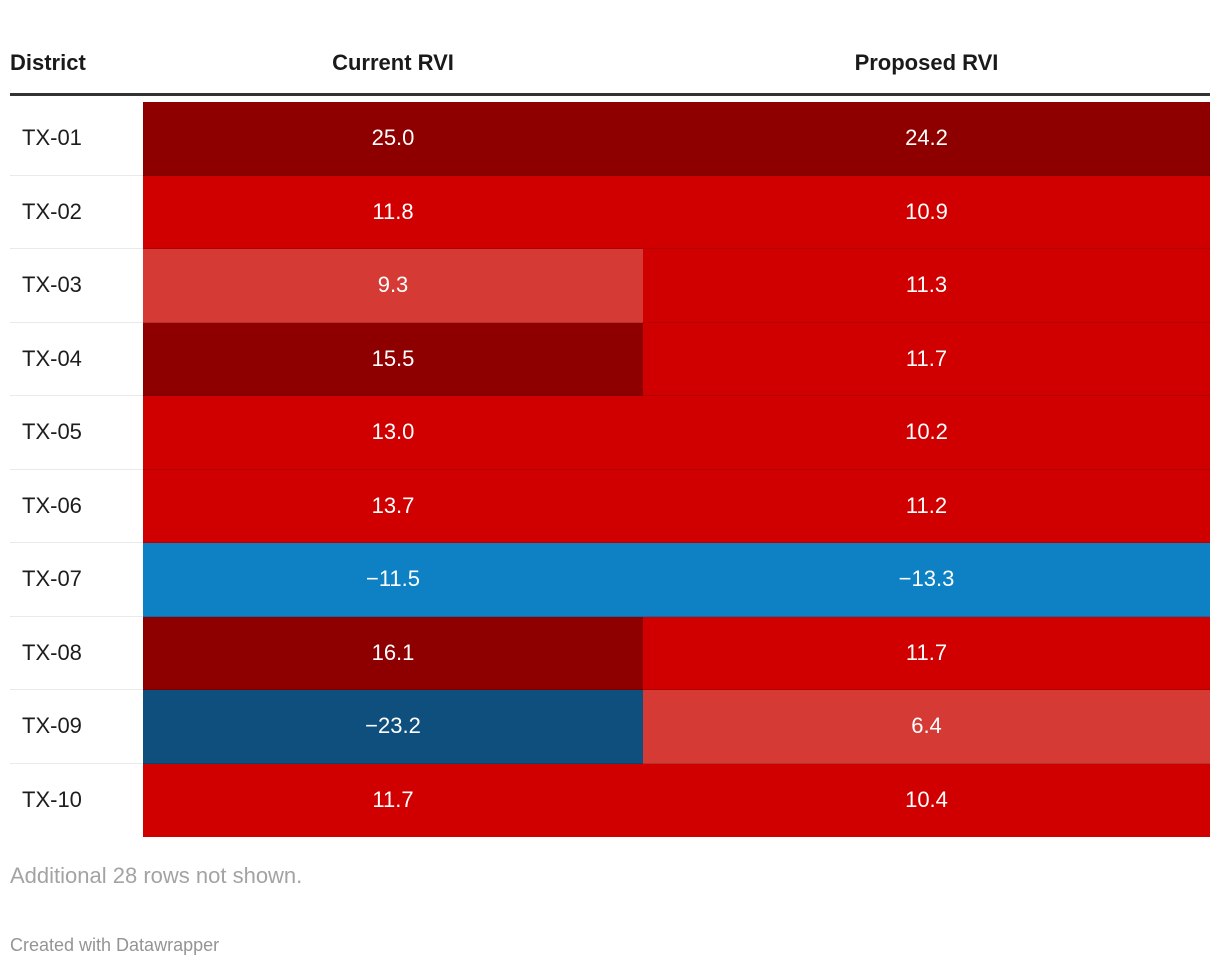 This screenshot has height=966, width=1220. I want to click on table-row: TX-05 13.0 10.2, so click(610, 433).